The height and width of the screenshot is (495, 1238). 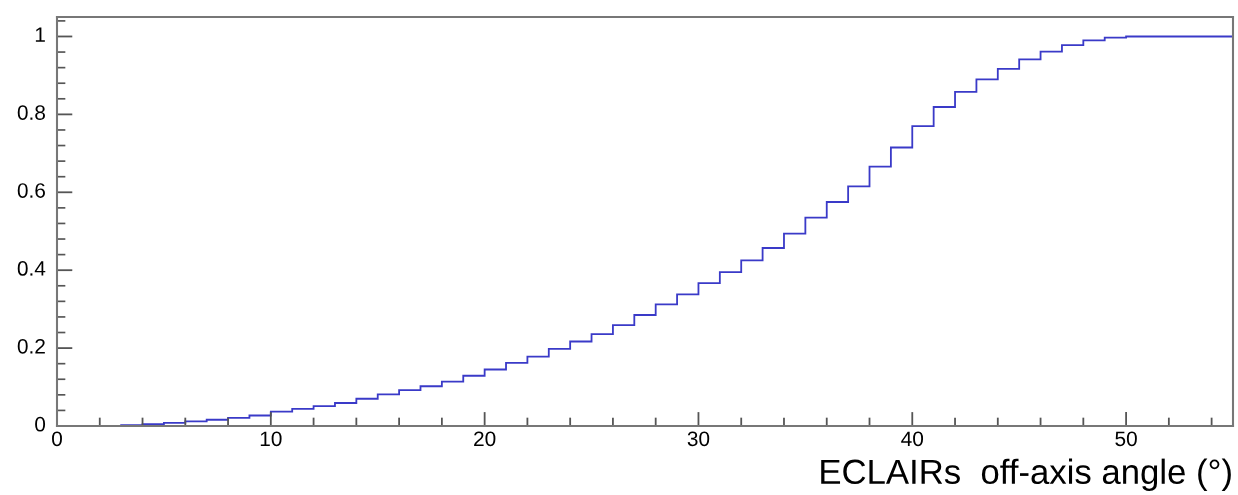 What do you see at coordinates (40, 34) in the screenshot?
I see `y-tick-label: 1` at bounding box center [40, 34].